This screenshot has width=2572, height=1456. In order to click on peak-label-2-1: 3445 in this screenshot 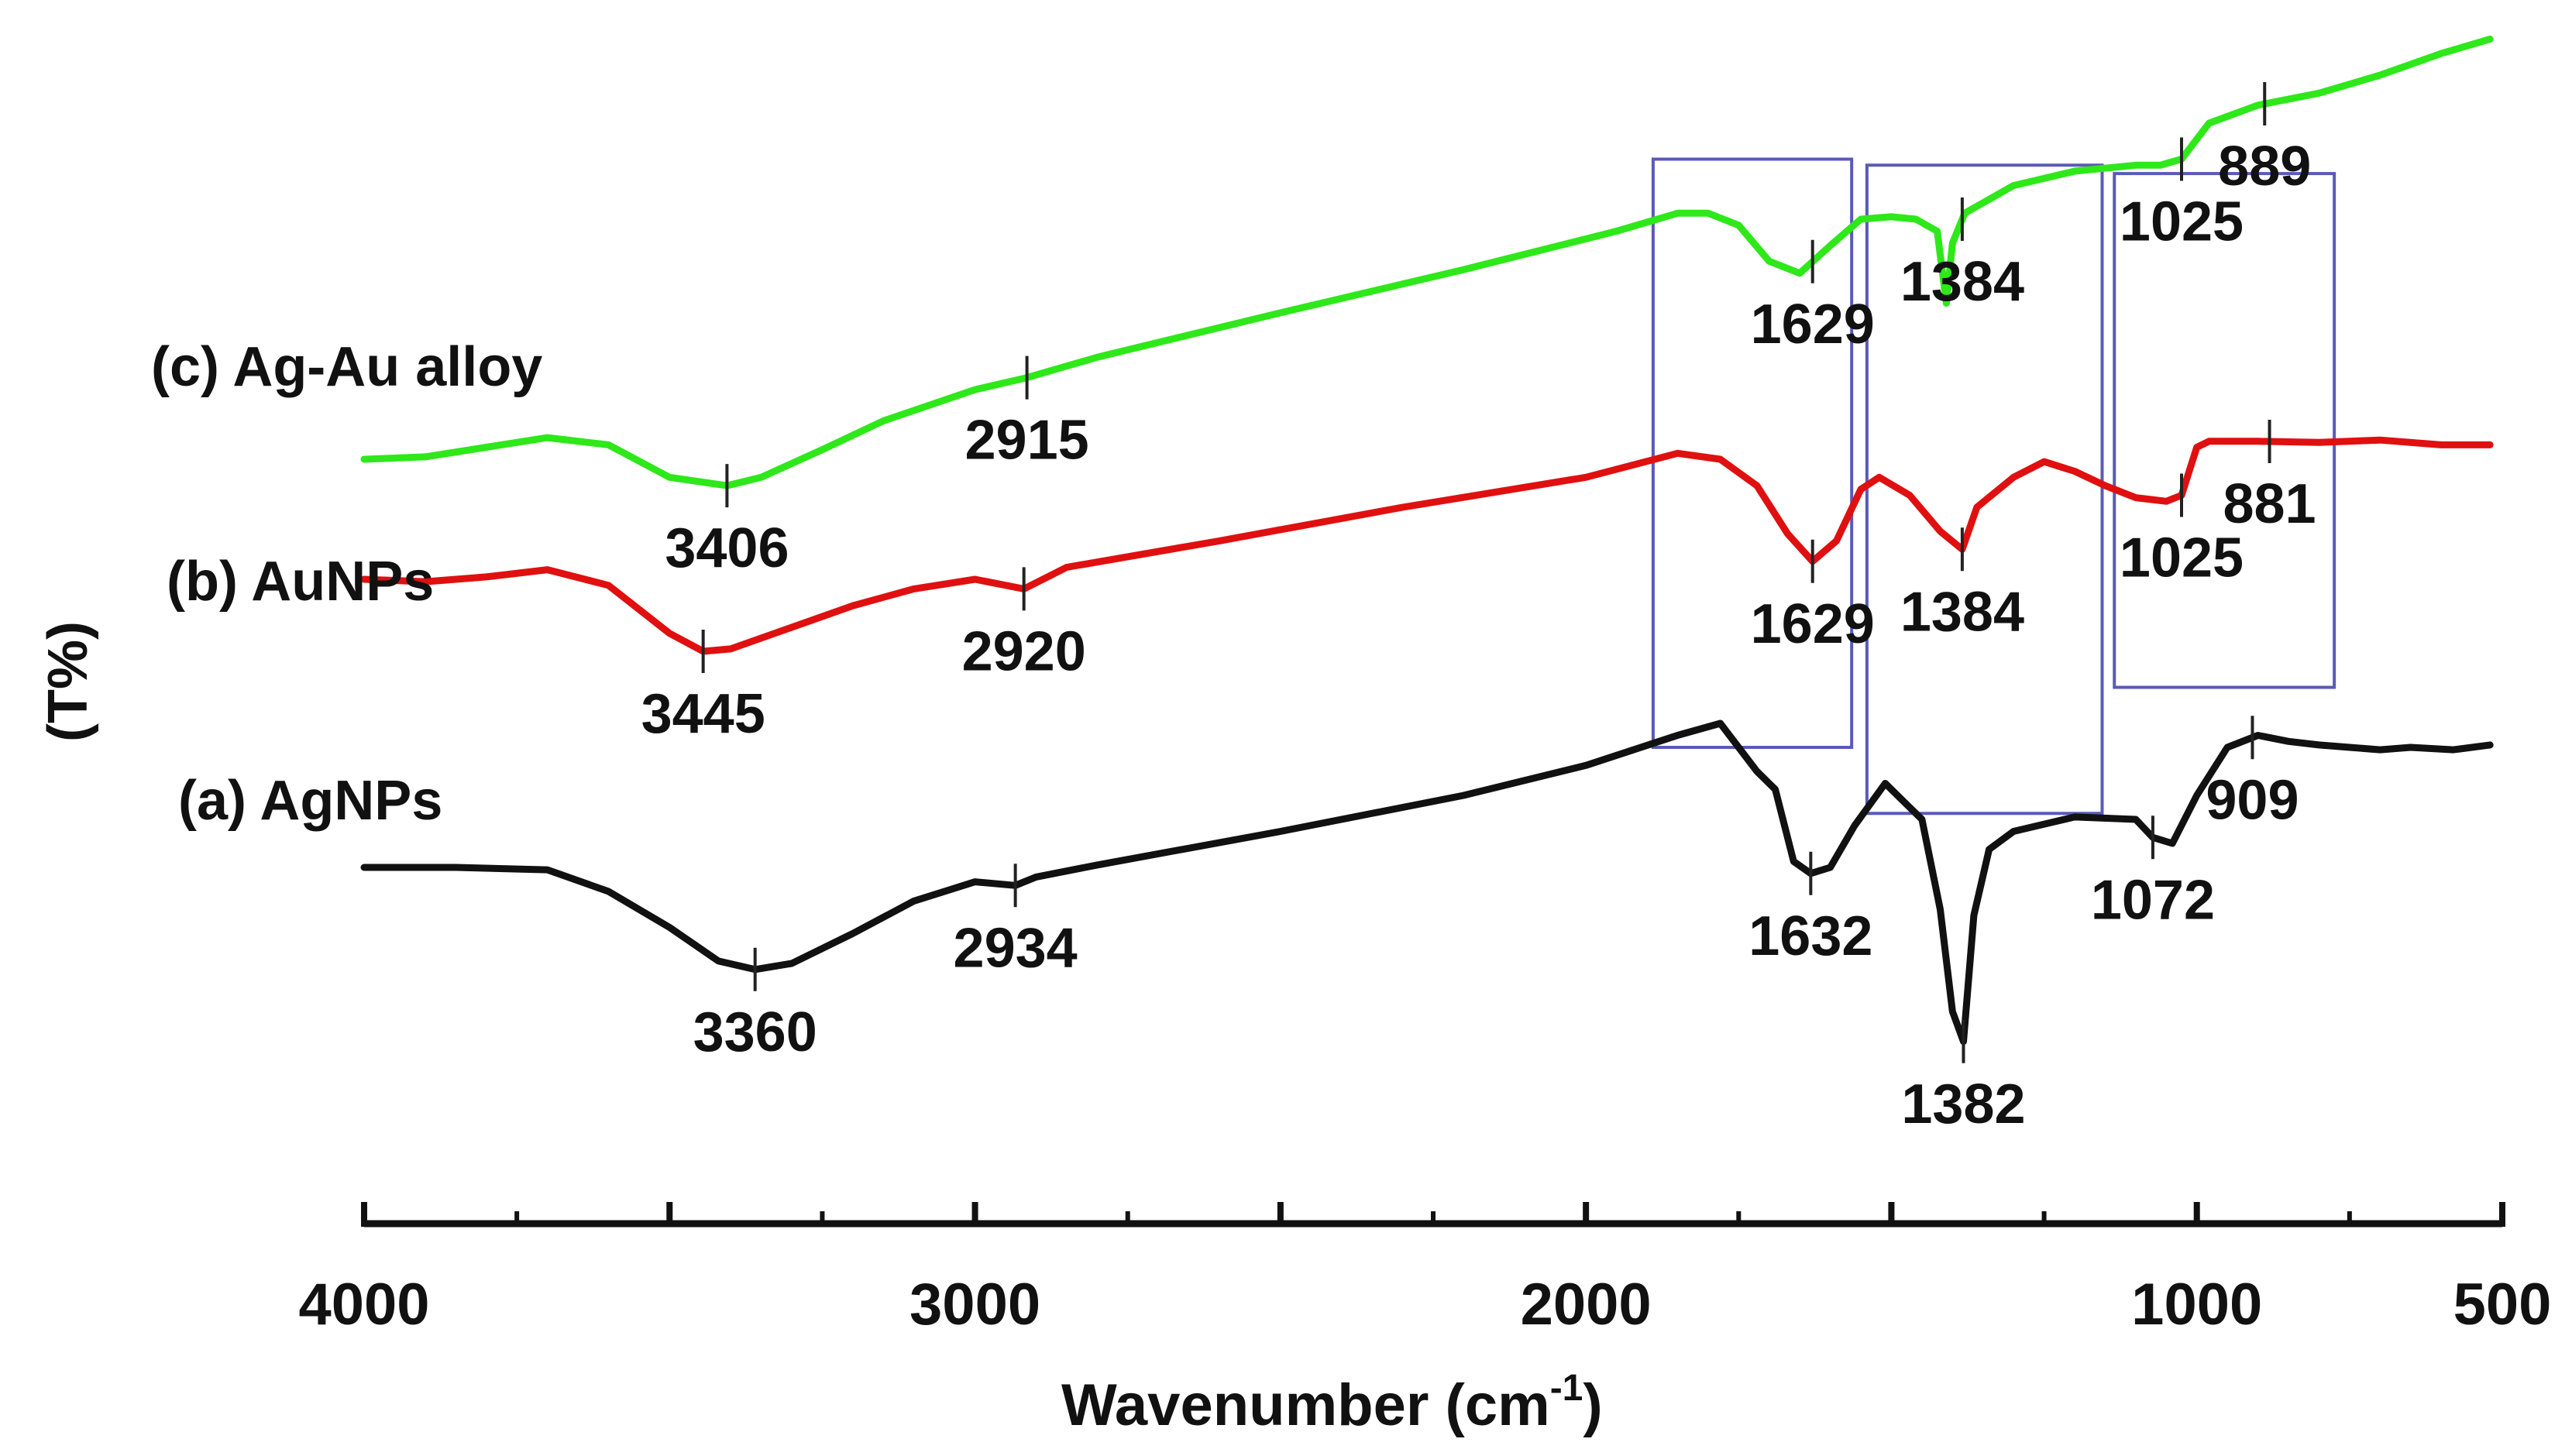, I will do `click(703, 714)`.